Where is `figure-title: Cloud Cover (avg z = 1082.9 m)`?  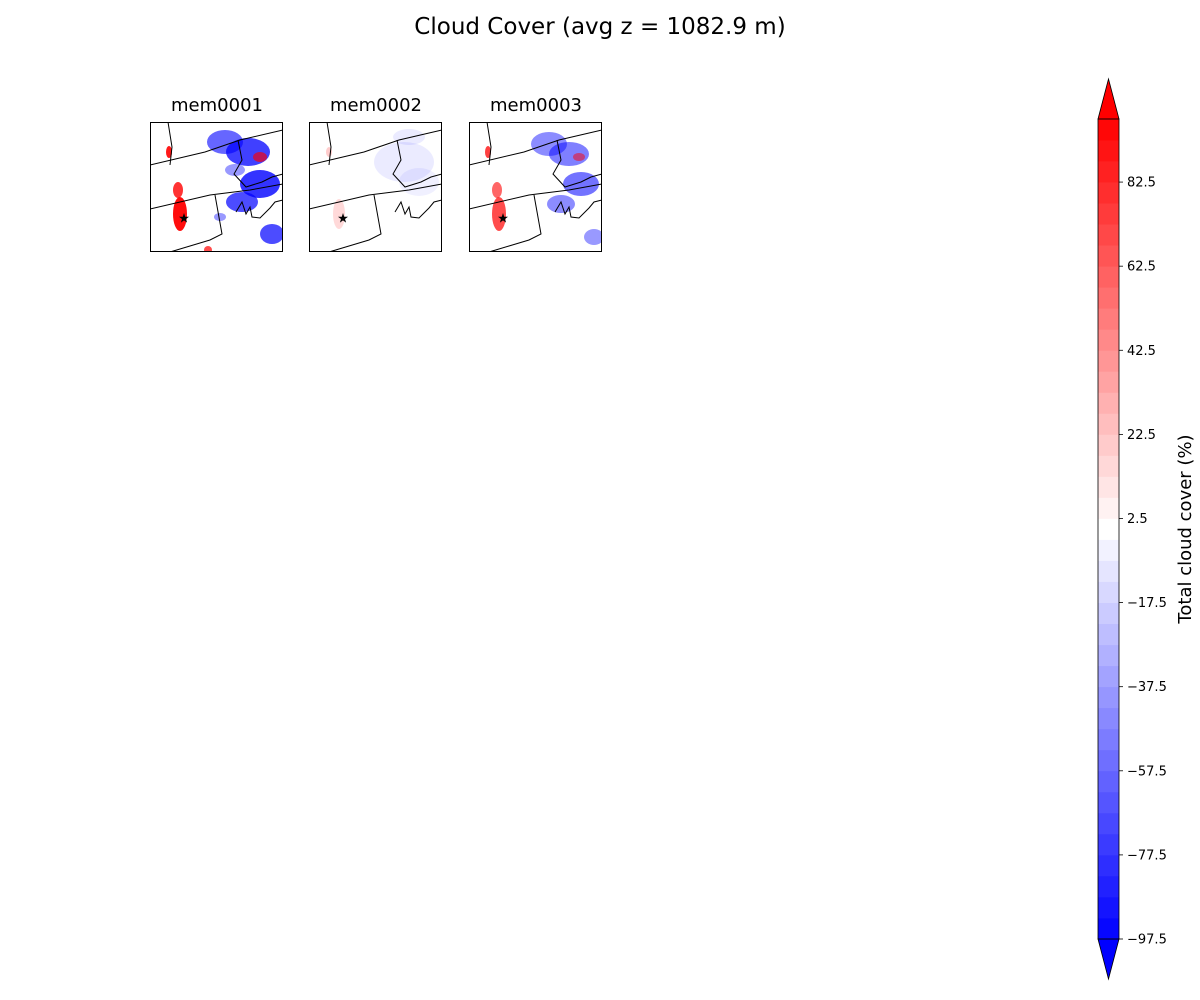
figure-title: Cloud Cover (avg z = 1082.9 m) is located at coordinates (600, 27).